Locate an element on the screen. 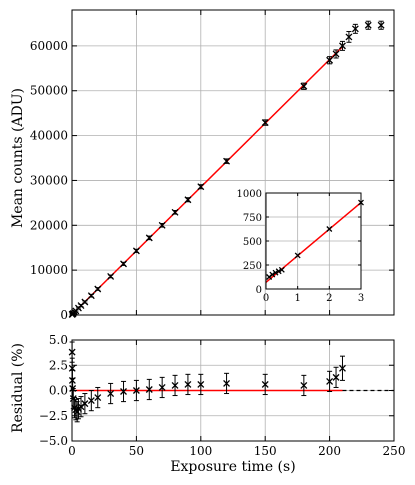 The width and height of the screenshot is (415, 485). xlabel: Exposure time (s) is located at coordinates (232, 467).